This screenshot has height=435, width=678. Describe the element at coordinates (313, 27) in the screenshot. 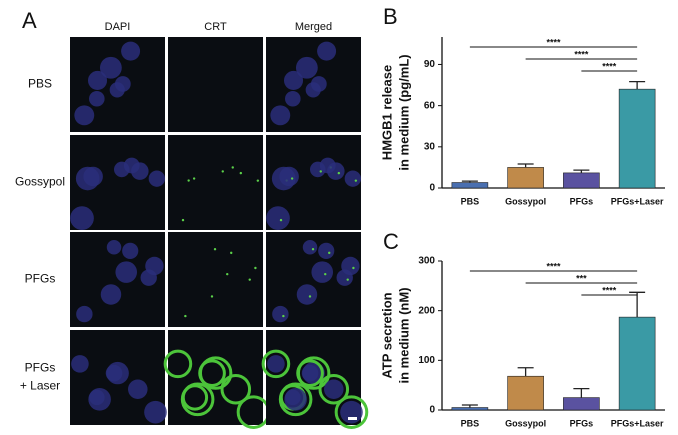

I see `column-header: Merged` at that location.